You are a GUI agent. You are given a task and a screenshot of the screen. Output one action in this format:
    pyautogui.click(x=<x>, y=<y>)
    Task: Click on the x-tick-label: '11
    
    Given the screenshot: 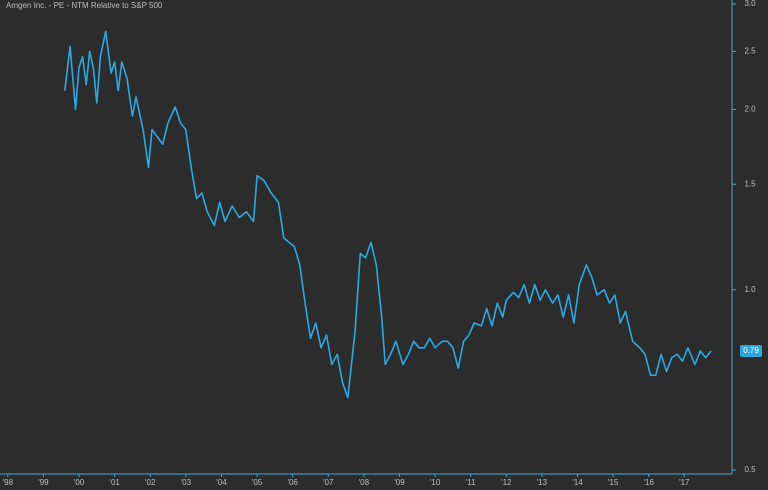 What is the action you would take?
    pyautogui.click(x=471, y=482)
    